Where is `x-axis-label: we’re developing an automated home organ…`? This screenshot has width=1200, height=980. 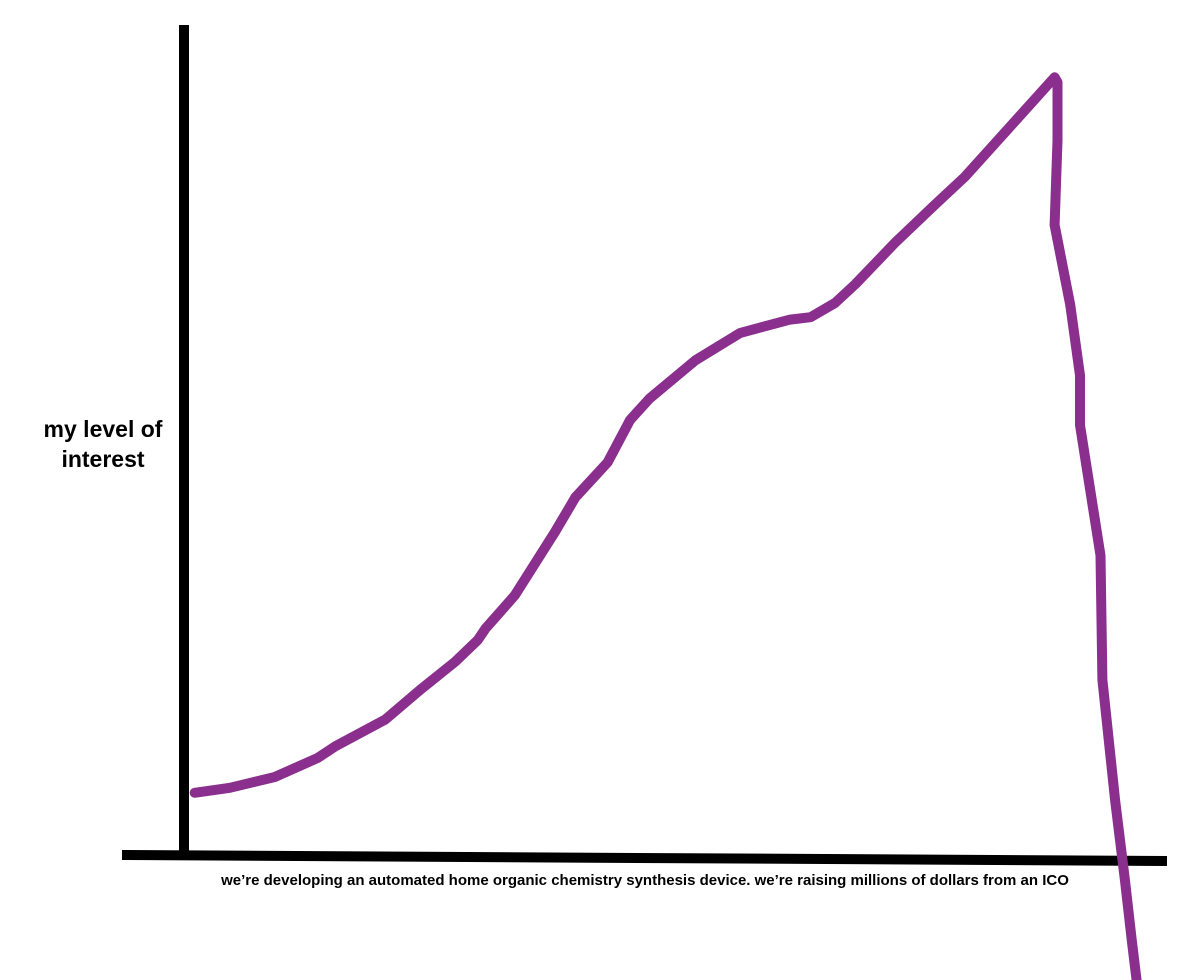
x-axis-label: we’re developing an automated home organ… is located at coordinates (645, 880).